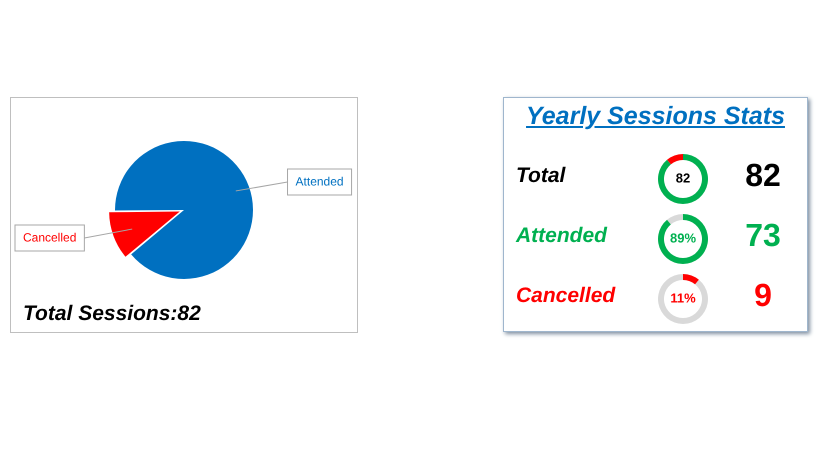 This screenshot has width=829, height=460. I want to click on text: 11%, so click(683, 298).